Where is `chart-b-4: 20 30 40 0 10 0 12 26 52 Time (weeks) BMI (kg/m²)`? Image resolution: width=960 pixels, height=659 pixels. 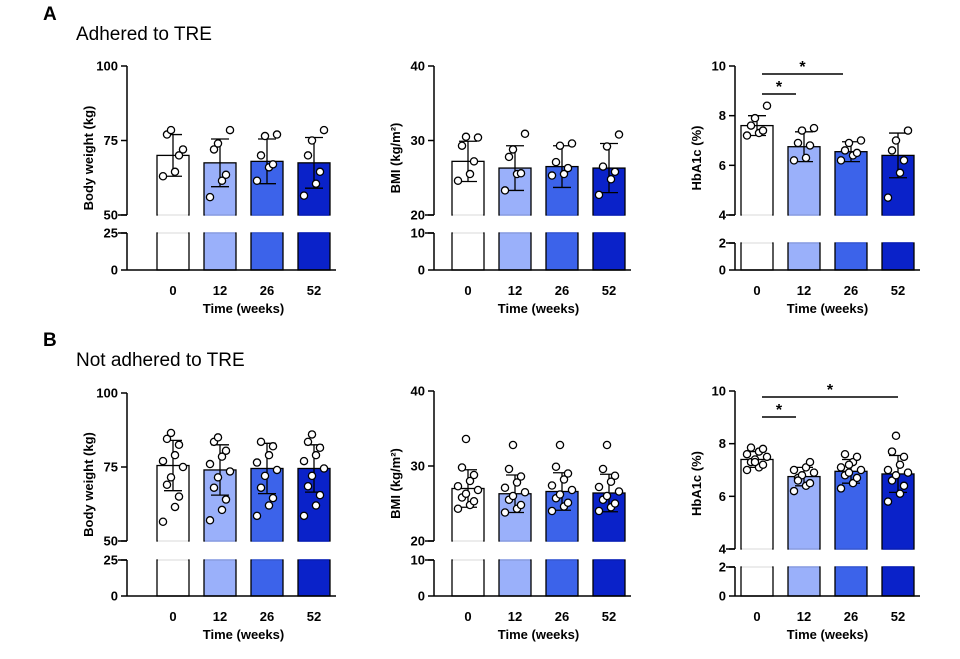
chart-b-4: 20 30 40 0 10 0 12 26 52 Time (weeks) BMI (kg/m²) is located at coordinates (509, 513).